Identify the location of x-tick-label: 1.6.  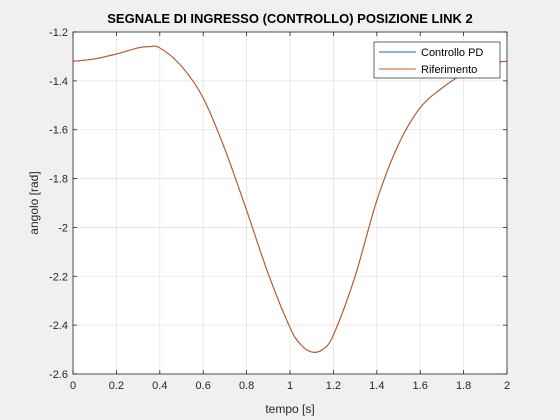
(420, 386).